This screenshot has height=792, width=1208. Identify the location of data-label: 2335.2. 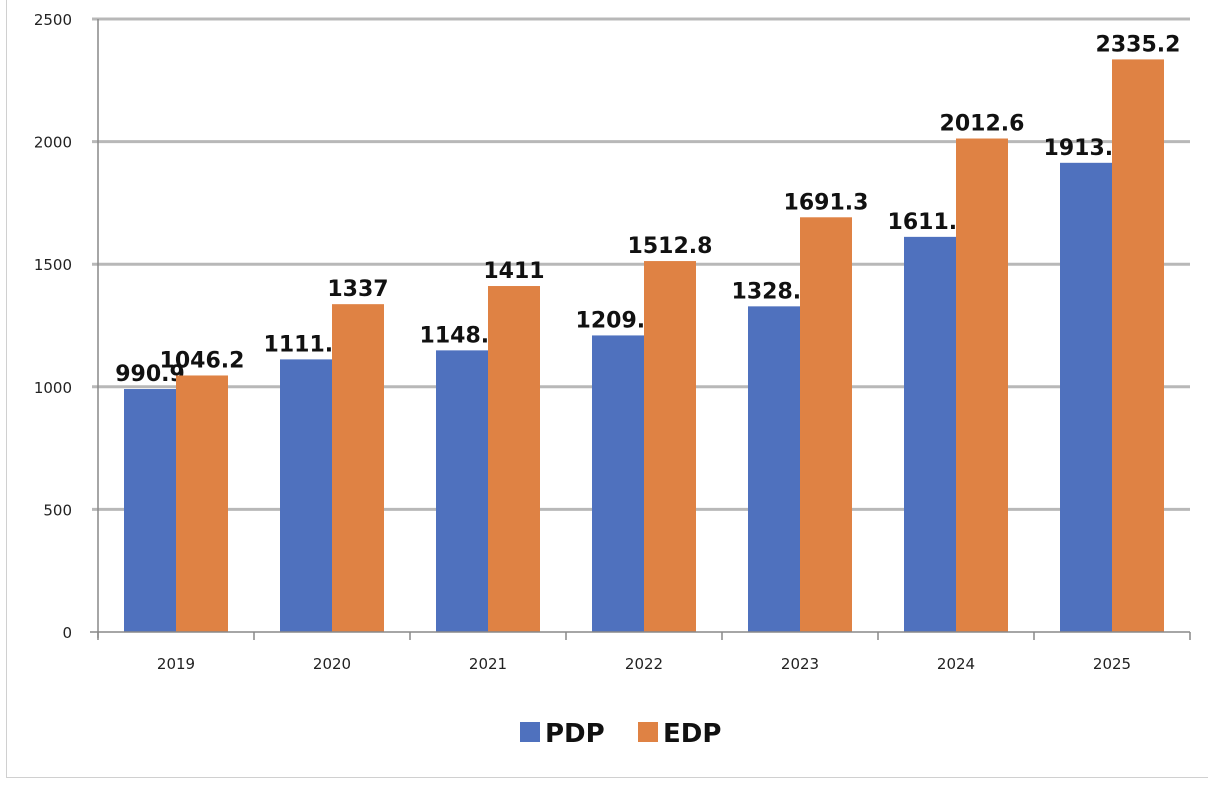
(1138, 44).